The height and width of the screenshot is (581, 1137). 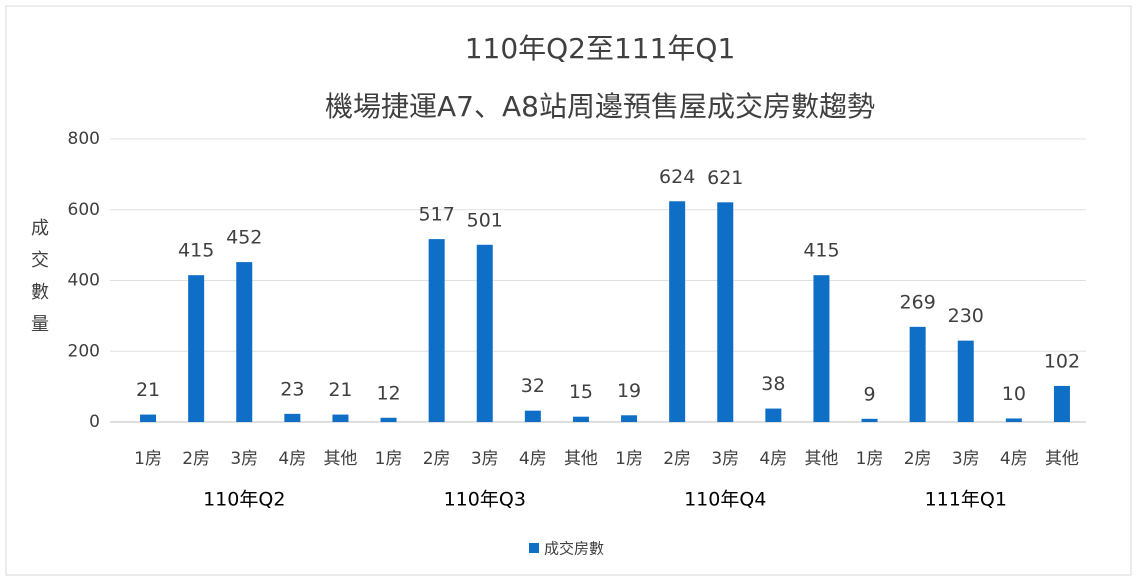 I want to click on data-label: 15, so click(x=581, y=392).